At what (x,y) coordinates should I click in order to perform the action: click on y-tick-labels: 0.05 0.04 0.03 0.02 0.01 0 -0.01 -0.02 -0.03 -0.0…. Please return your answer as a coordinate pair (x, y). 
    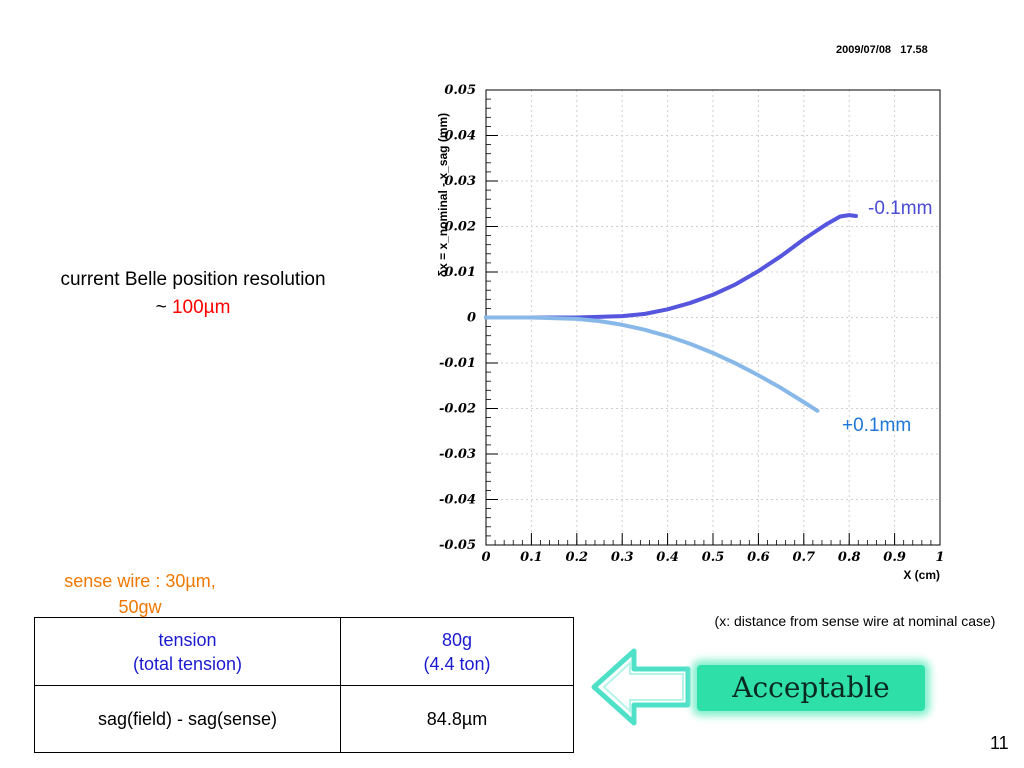
    Looking at the image, I should click on (457, 318).